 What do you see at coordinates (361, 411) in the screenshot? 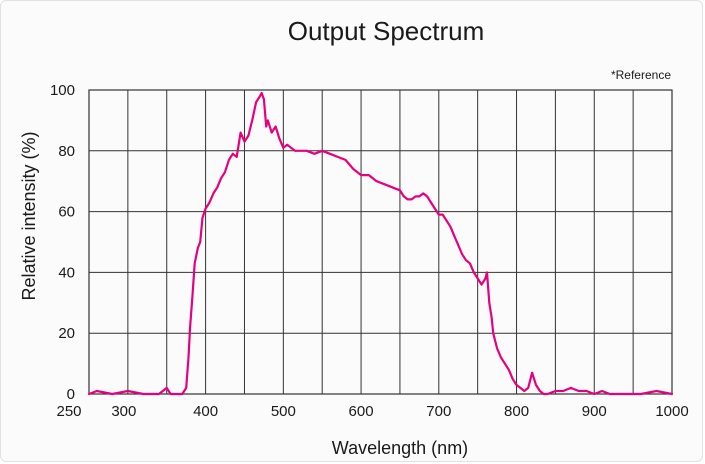
I see `x-tick-label-600: 600` at bounding box center [361, 411].